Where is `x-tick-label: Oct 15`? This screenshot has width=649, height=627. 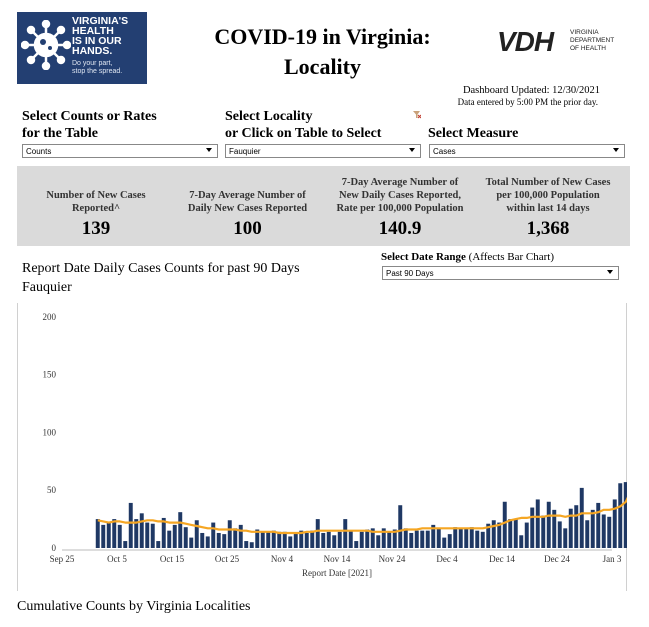 x-tick-label: Oct 15 is located at coordinates (172, 559).